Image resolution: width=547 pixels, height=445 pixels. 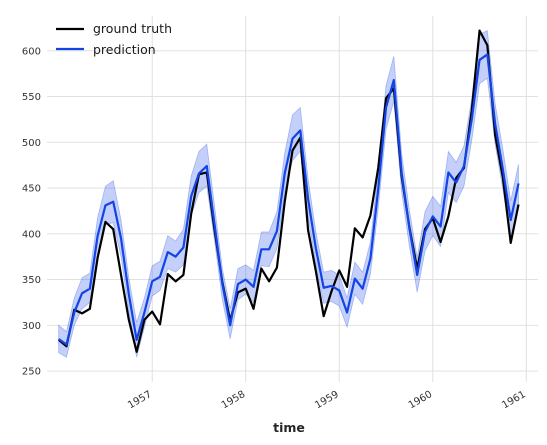 I want to click on y-tick-label: 600, so click(x=31, y=51).